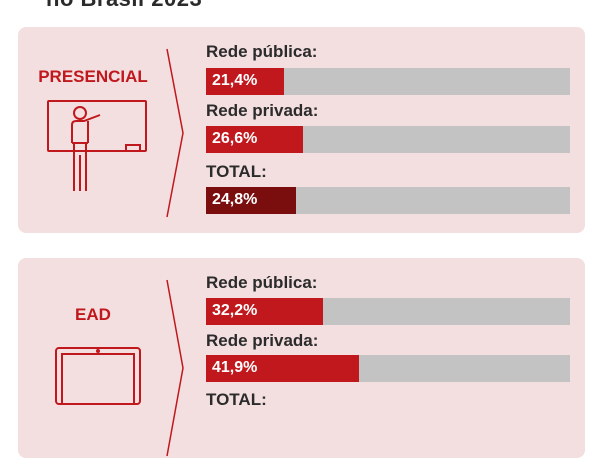 The width and height of the screenshot is (600, 458). I want to click on data-label-ead-privada: 41,9%, so click(235, 367).